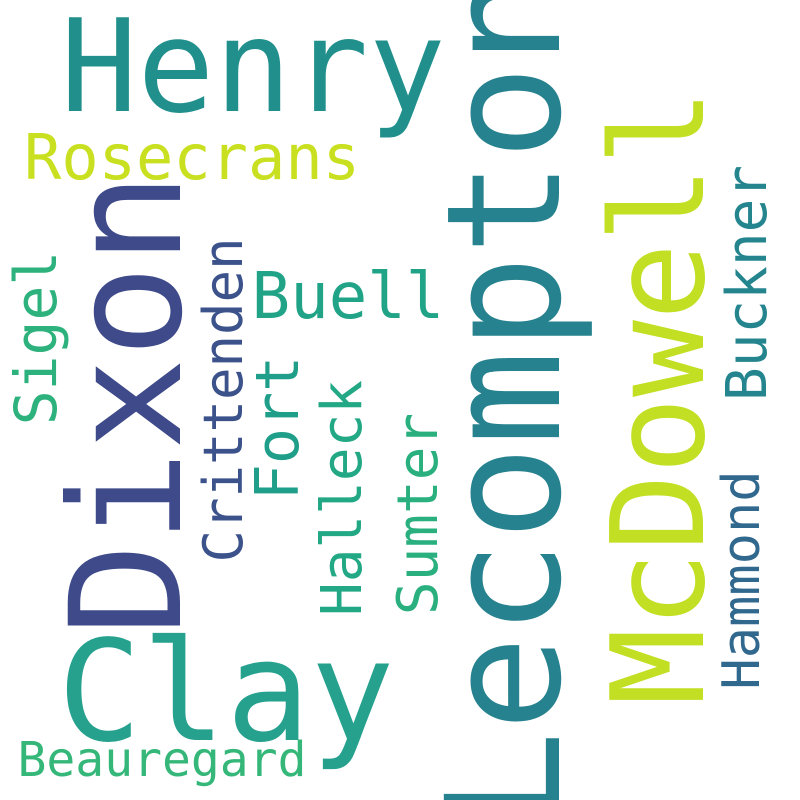 The image size is (800, 800). Describe the element at coordinates (226, 692) in the screenshot. I see `word-clay: Clay` at that location.